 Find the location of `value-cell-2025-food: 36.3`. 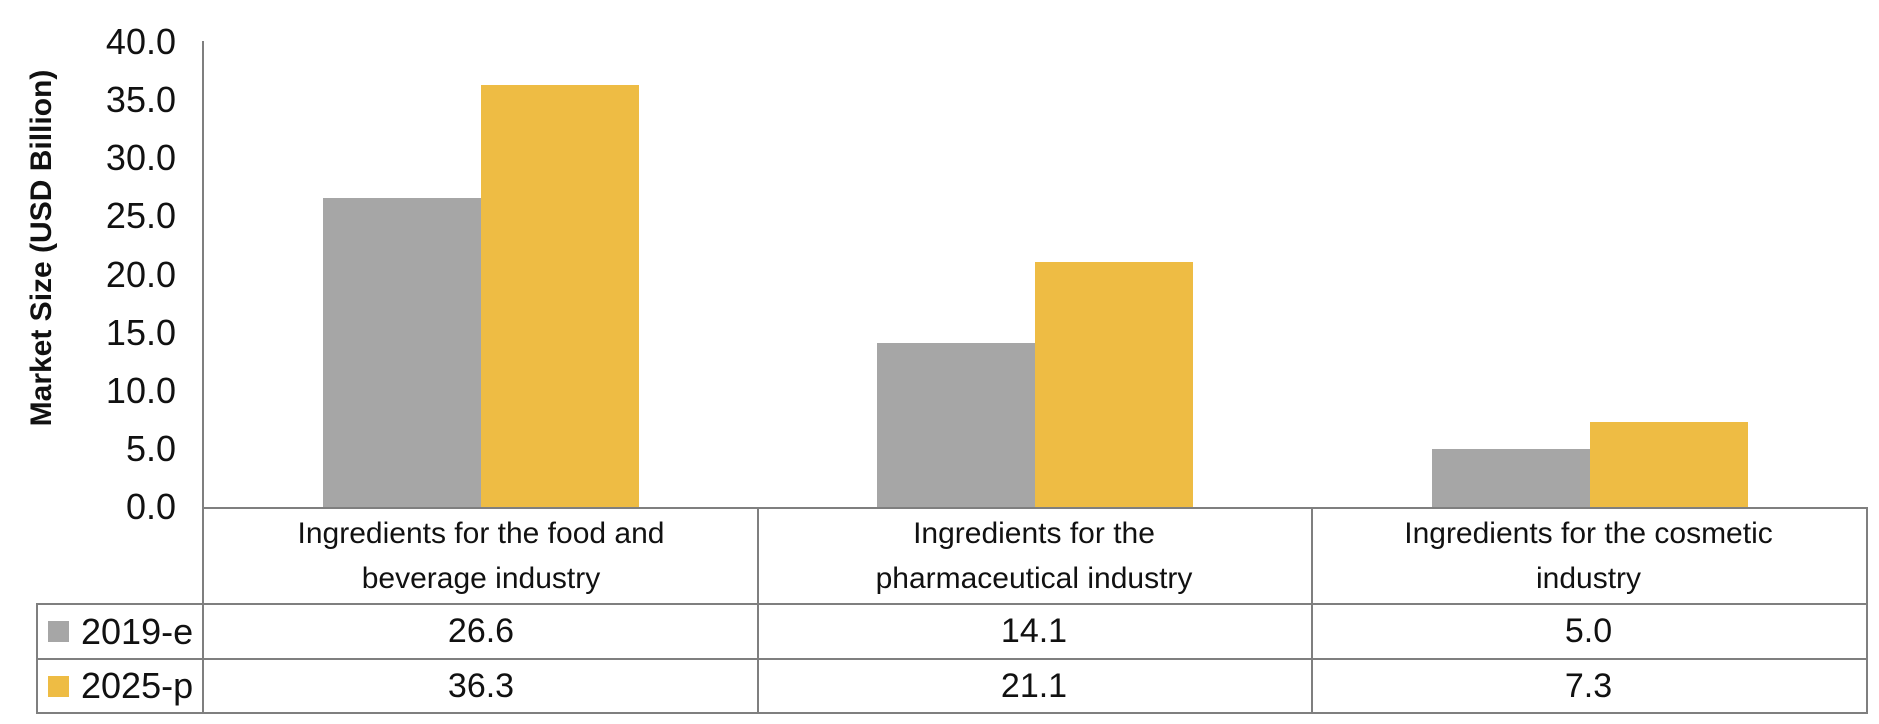

value-cell-2025-food: 36.3 is located at coordinates (481, 685).